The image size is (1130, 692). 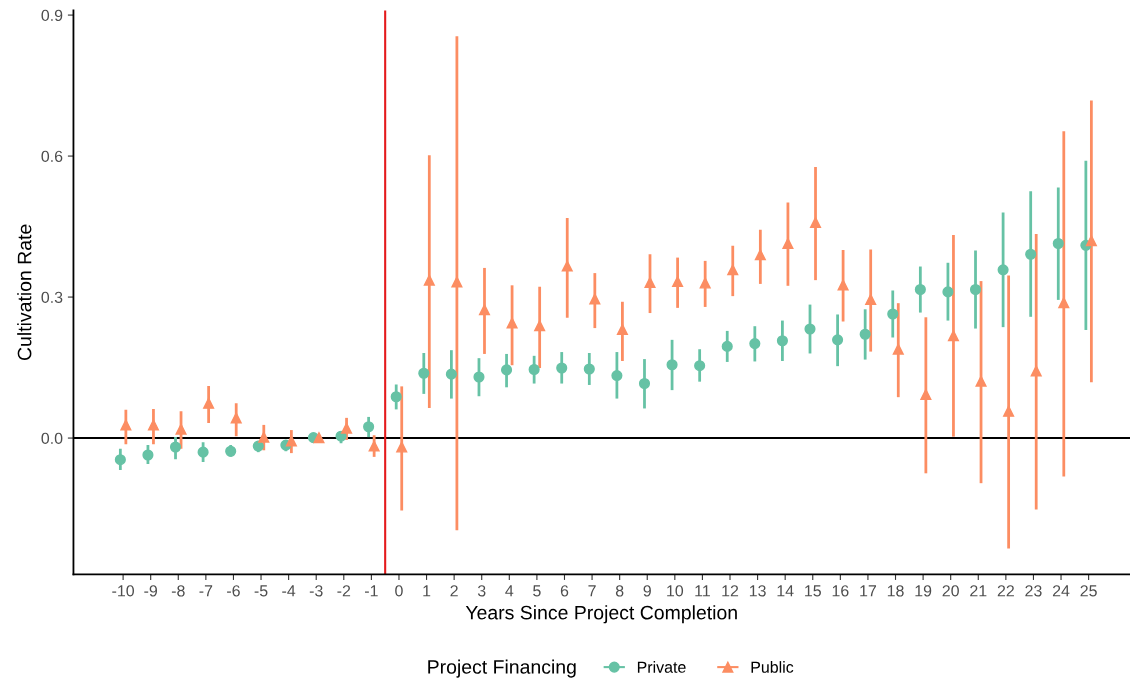 I want to click on x-tick-label: 10, so click(x=675, y=591).